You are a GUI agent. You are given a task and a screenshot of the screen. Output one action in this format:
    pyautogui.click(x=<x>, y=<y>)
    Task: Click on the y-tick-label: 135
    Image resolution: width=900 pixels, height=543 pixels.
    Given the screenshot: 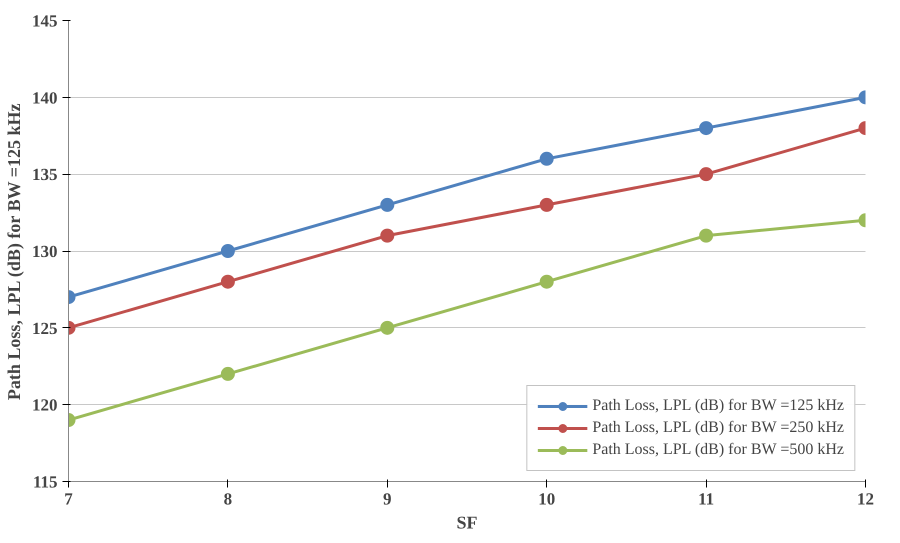 What is the action you would take?
    pyautogui.click(x=45, y=174)
    